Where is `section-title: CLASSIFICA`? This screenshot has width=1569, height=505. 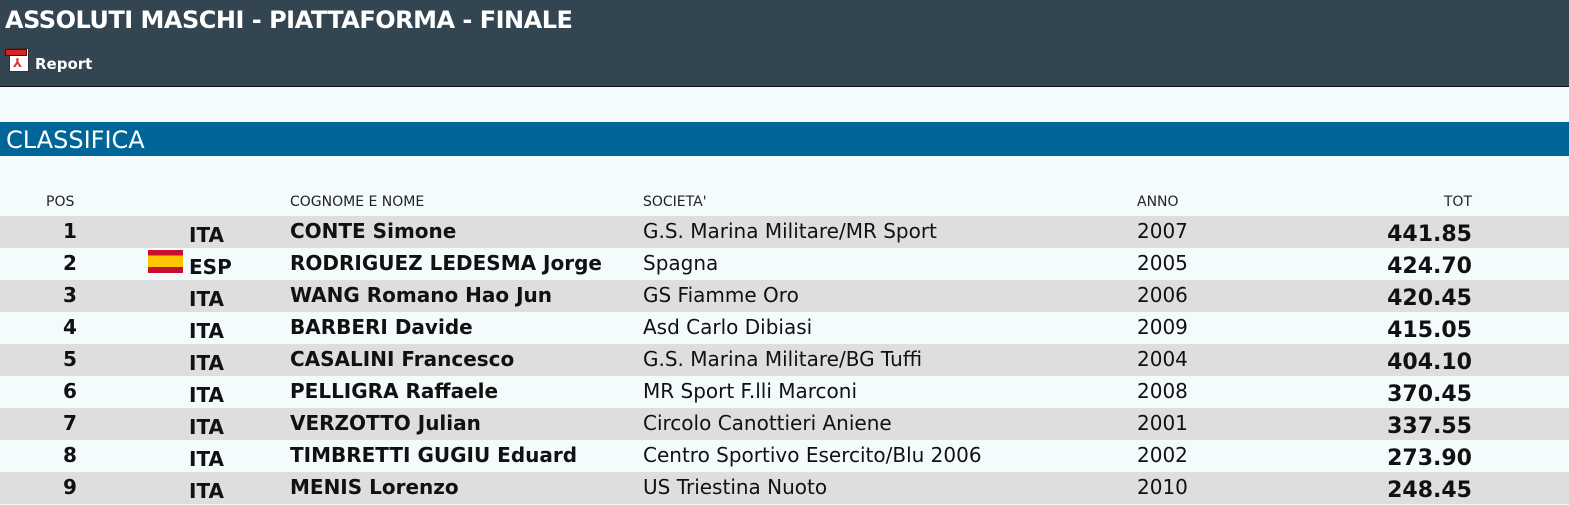
section-title: CLASSIFICA is located at coordinates (784, 139).